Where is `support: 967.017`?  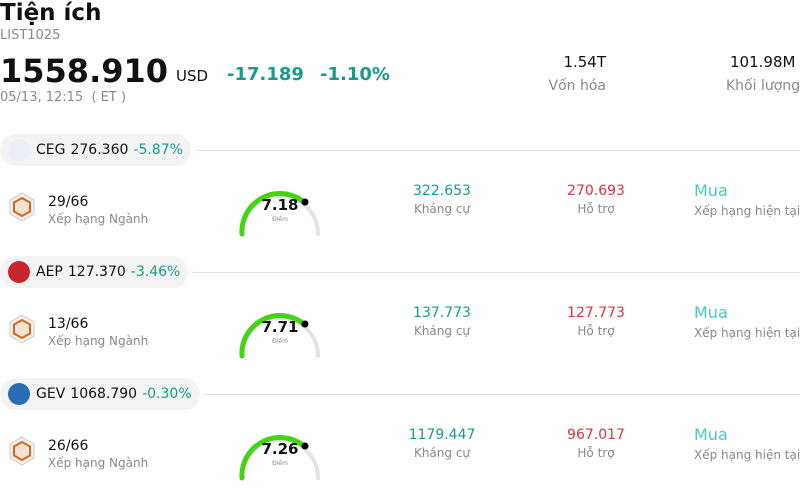 support: 967.017 is located at coordinates (596, 435).